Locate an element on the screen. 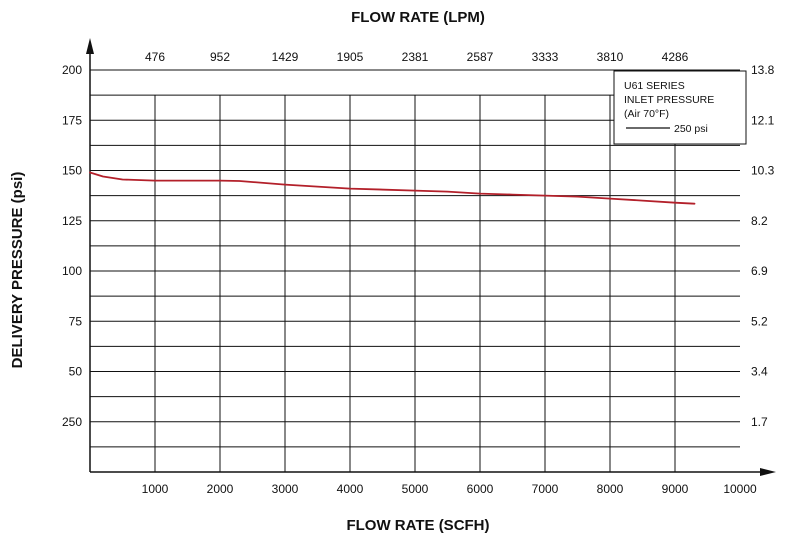  y-tick-label-left: 125 is located at coordinates (72, 221).